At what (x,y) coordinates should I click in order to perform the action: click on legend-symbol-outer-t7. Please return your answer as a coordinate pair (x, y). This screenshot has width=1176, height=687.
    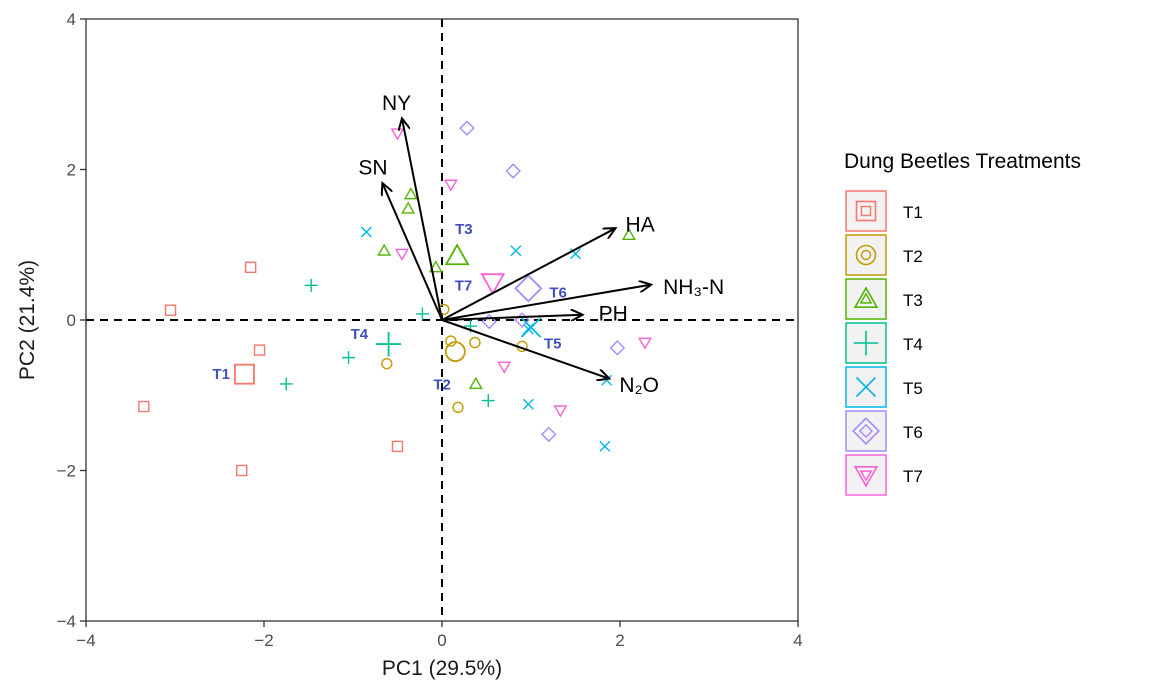
    Looking at the image, I should click on (866, 477).